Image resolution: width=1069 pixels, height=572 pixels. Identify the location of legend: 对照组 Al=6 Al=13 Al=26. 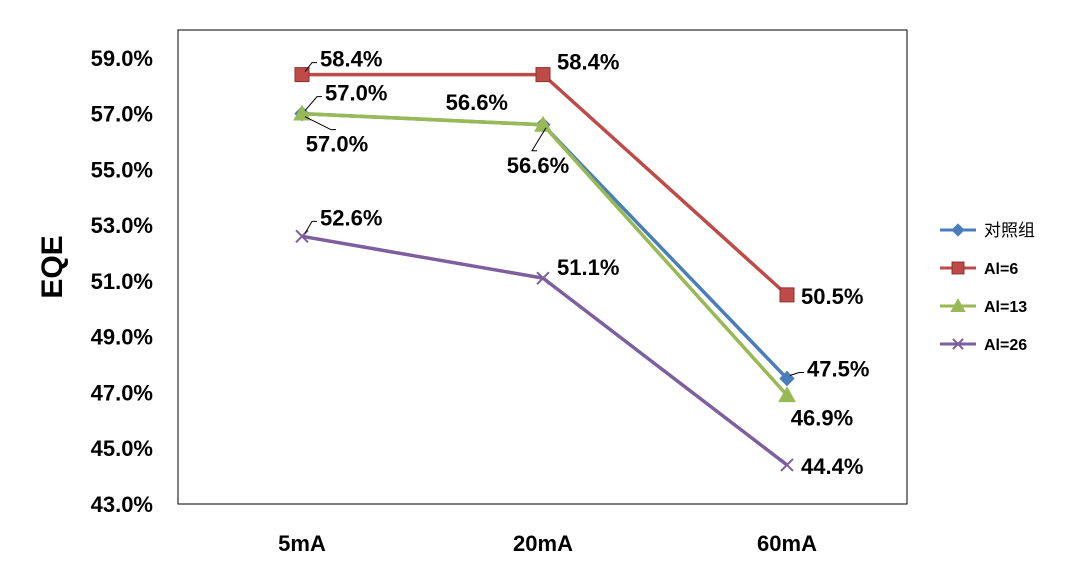
(987, 287).